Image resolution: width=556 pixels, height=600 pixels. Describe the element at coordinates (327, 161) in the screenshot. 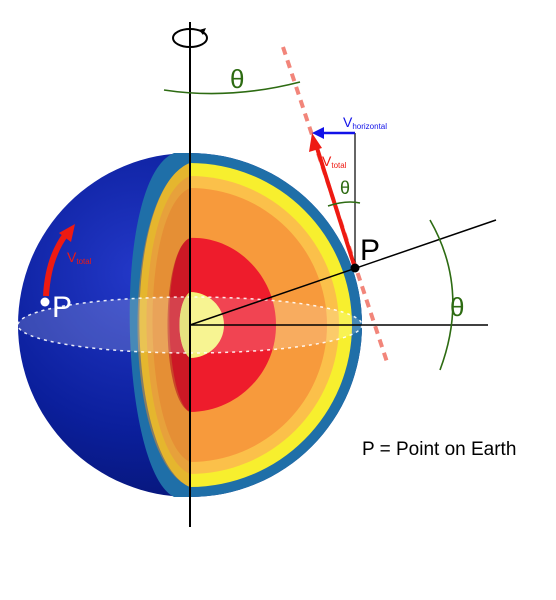

I see `v-total-right-main: V` at that location.